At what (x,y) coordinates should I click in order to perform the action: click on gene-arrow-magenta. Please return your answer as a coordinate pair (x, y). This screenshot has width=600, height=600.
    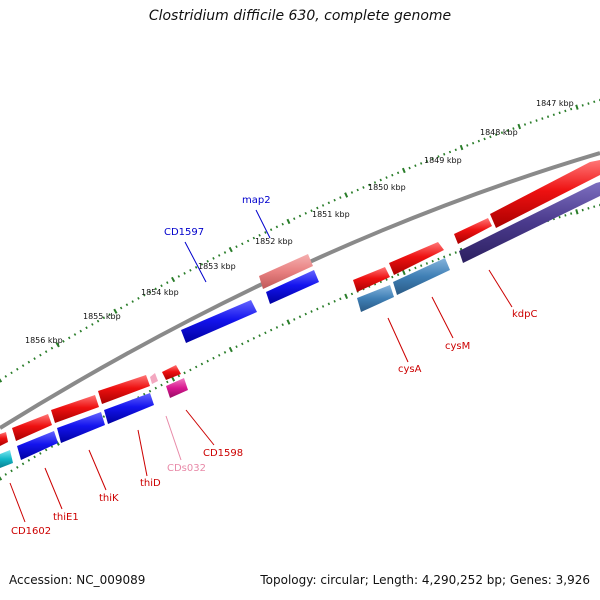
    Looking at the image, I should click on (177, 388).